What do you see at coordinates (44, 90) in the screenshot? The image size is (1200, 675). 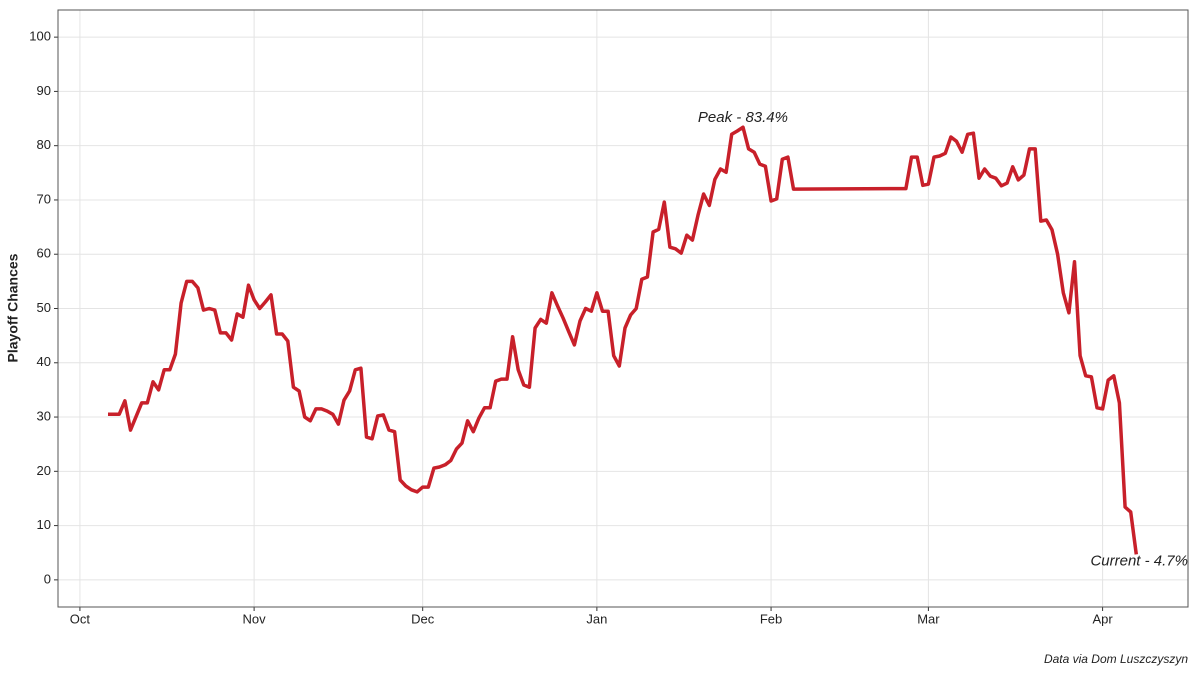 I see `y-tick-label: 90` at bounding box center [44, 90].